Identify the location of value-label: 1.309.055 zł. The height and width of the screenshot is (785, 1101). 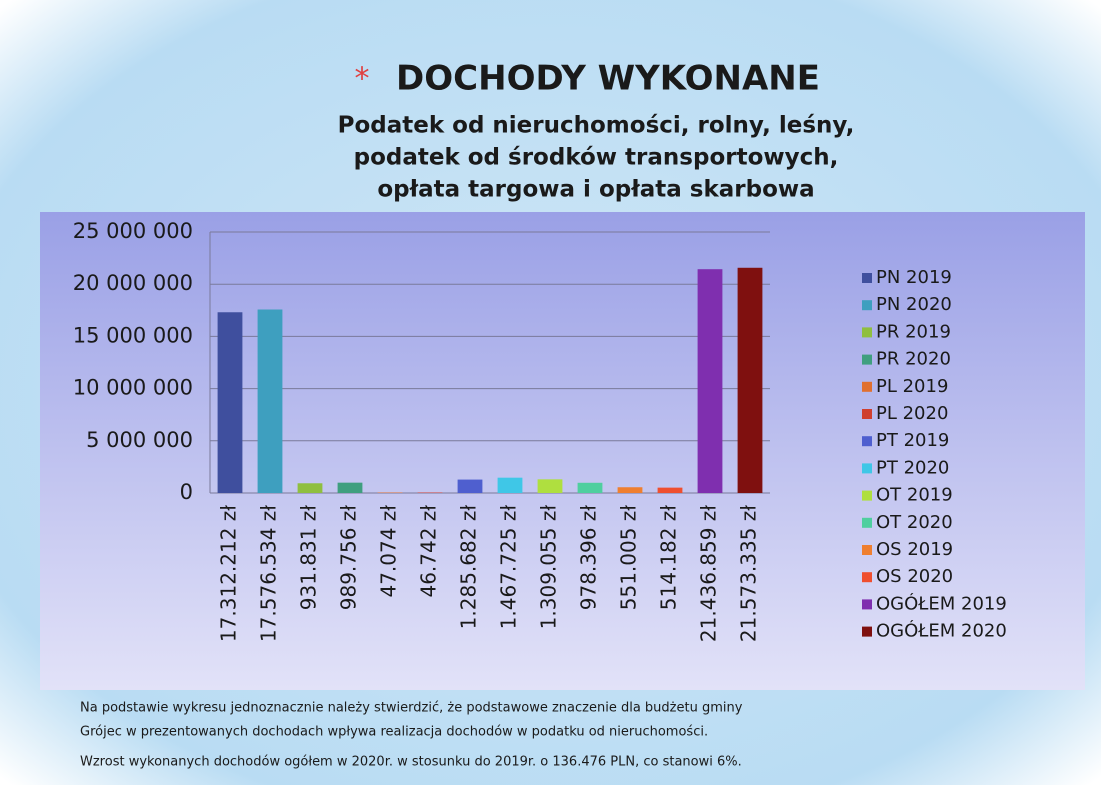
(549, 567).